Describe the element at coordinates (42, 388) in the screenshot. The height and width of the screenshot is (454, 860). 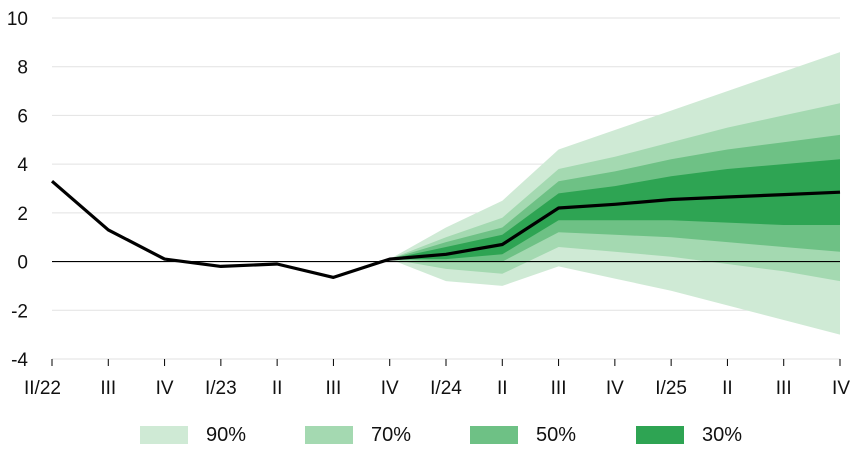
I see `x-tick-label: II/22` at that location.